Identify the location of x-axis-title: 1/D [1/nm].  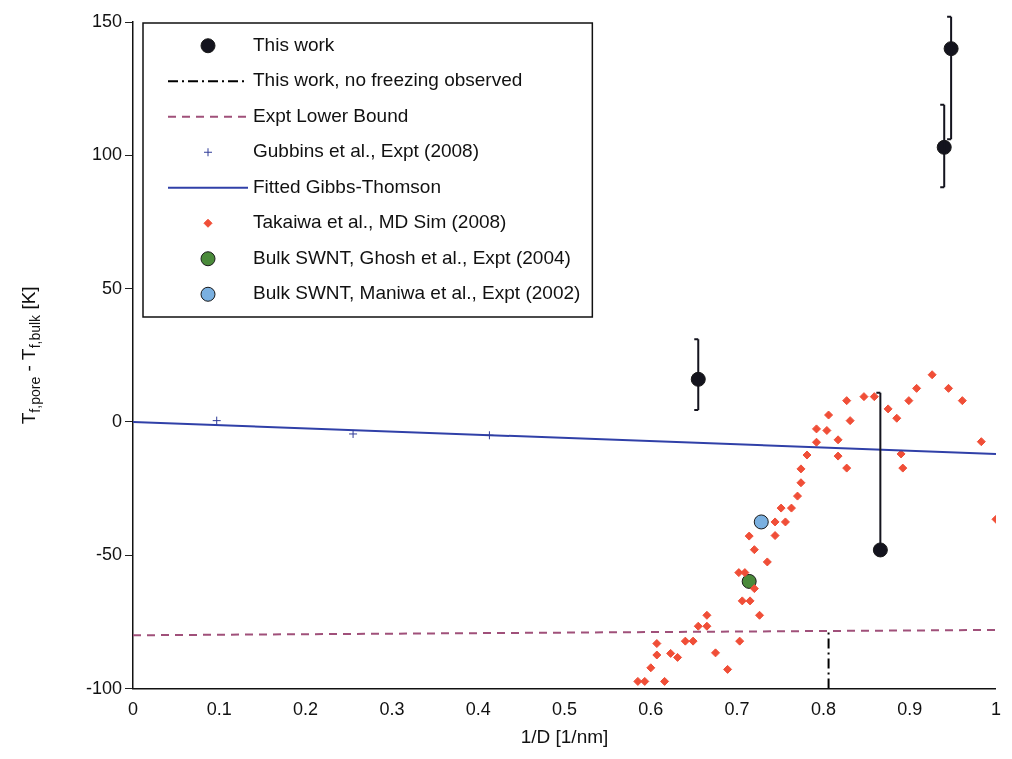
(564, 736).